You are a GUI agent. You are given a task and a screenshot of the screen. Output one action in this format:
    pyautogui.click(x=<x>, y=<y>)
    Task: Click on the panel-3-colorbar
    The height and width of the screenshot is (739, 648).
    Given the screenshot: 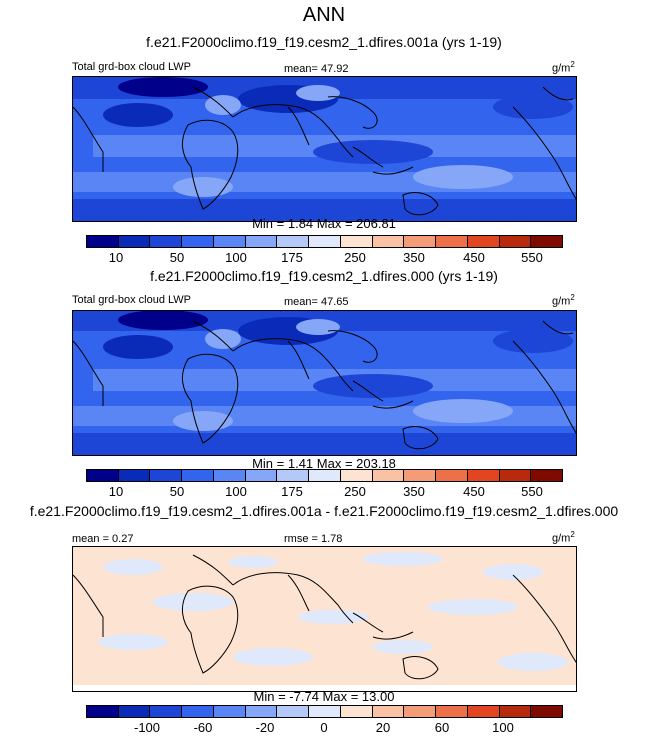 What is the action you would take?
    pyautogui.click(x=324, y=711)
    